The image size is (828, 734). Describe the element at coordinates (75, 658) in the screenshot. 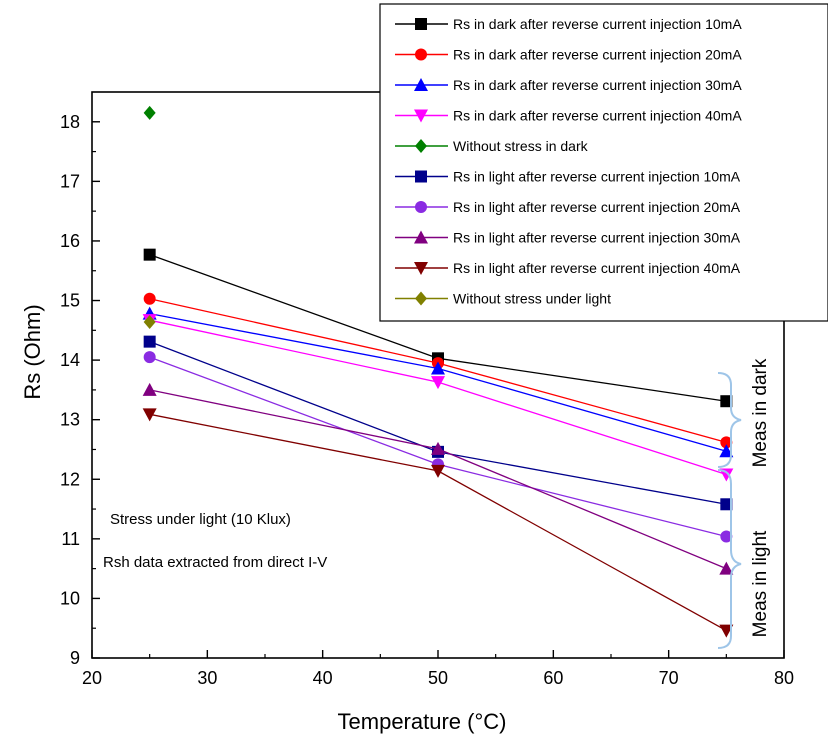

I see `y-tick-label: 9` at that location.